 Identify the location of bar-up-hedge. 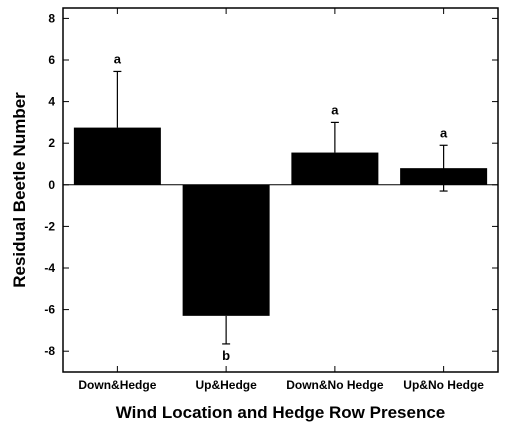
(226, 250).